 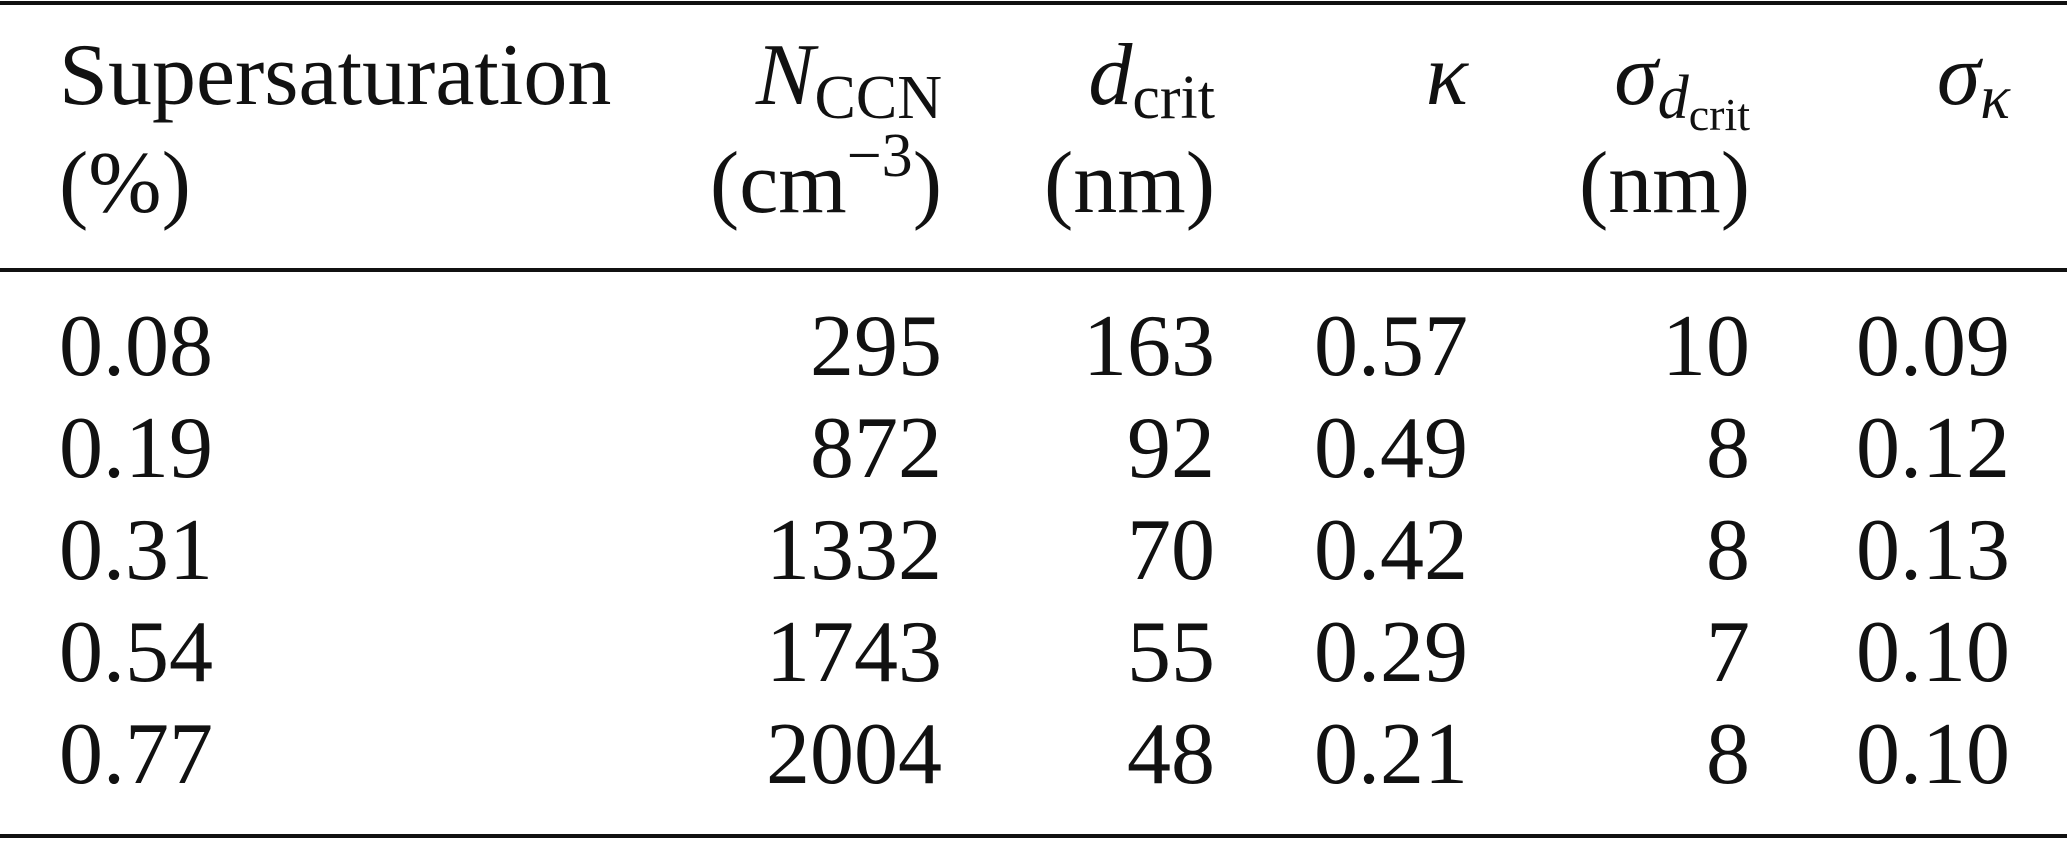 I want to click on header-cell: Supersaturation, so click(x=335, y=75).